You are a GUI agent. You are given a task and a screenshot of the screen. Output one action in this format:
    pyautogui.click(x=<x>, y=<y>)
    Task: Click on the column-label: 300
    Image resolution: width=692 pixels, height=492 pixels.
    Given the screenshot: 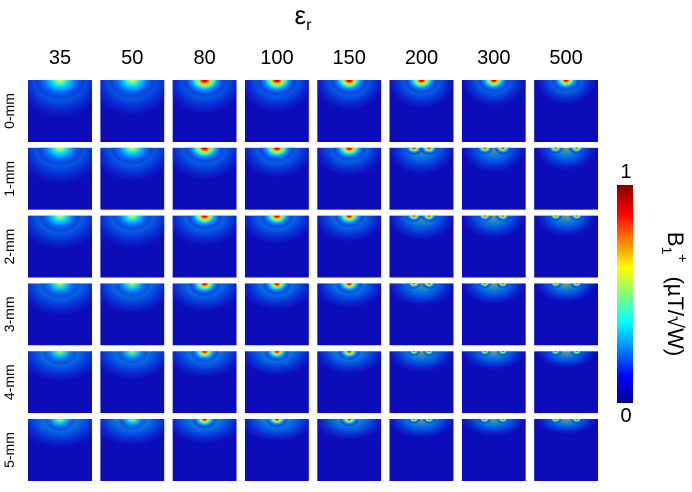 What is the action you would take?
    pyautogui.click(x=493, y=58)
    